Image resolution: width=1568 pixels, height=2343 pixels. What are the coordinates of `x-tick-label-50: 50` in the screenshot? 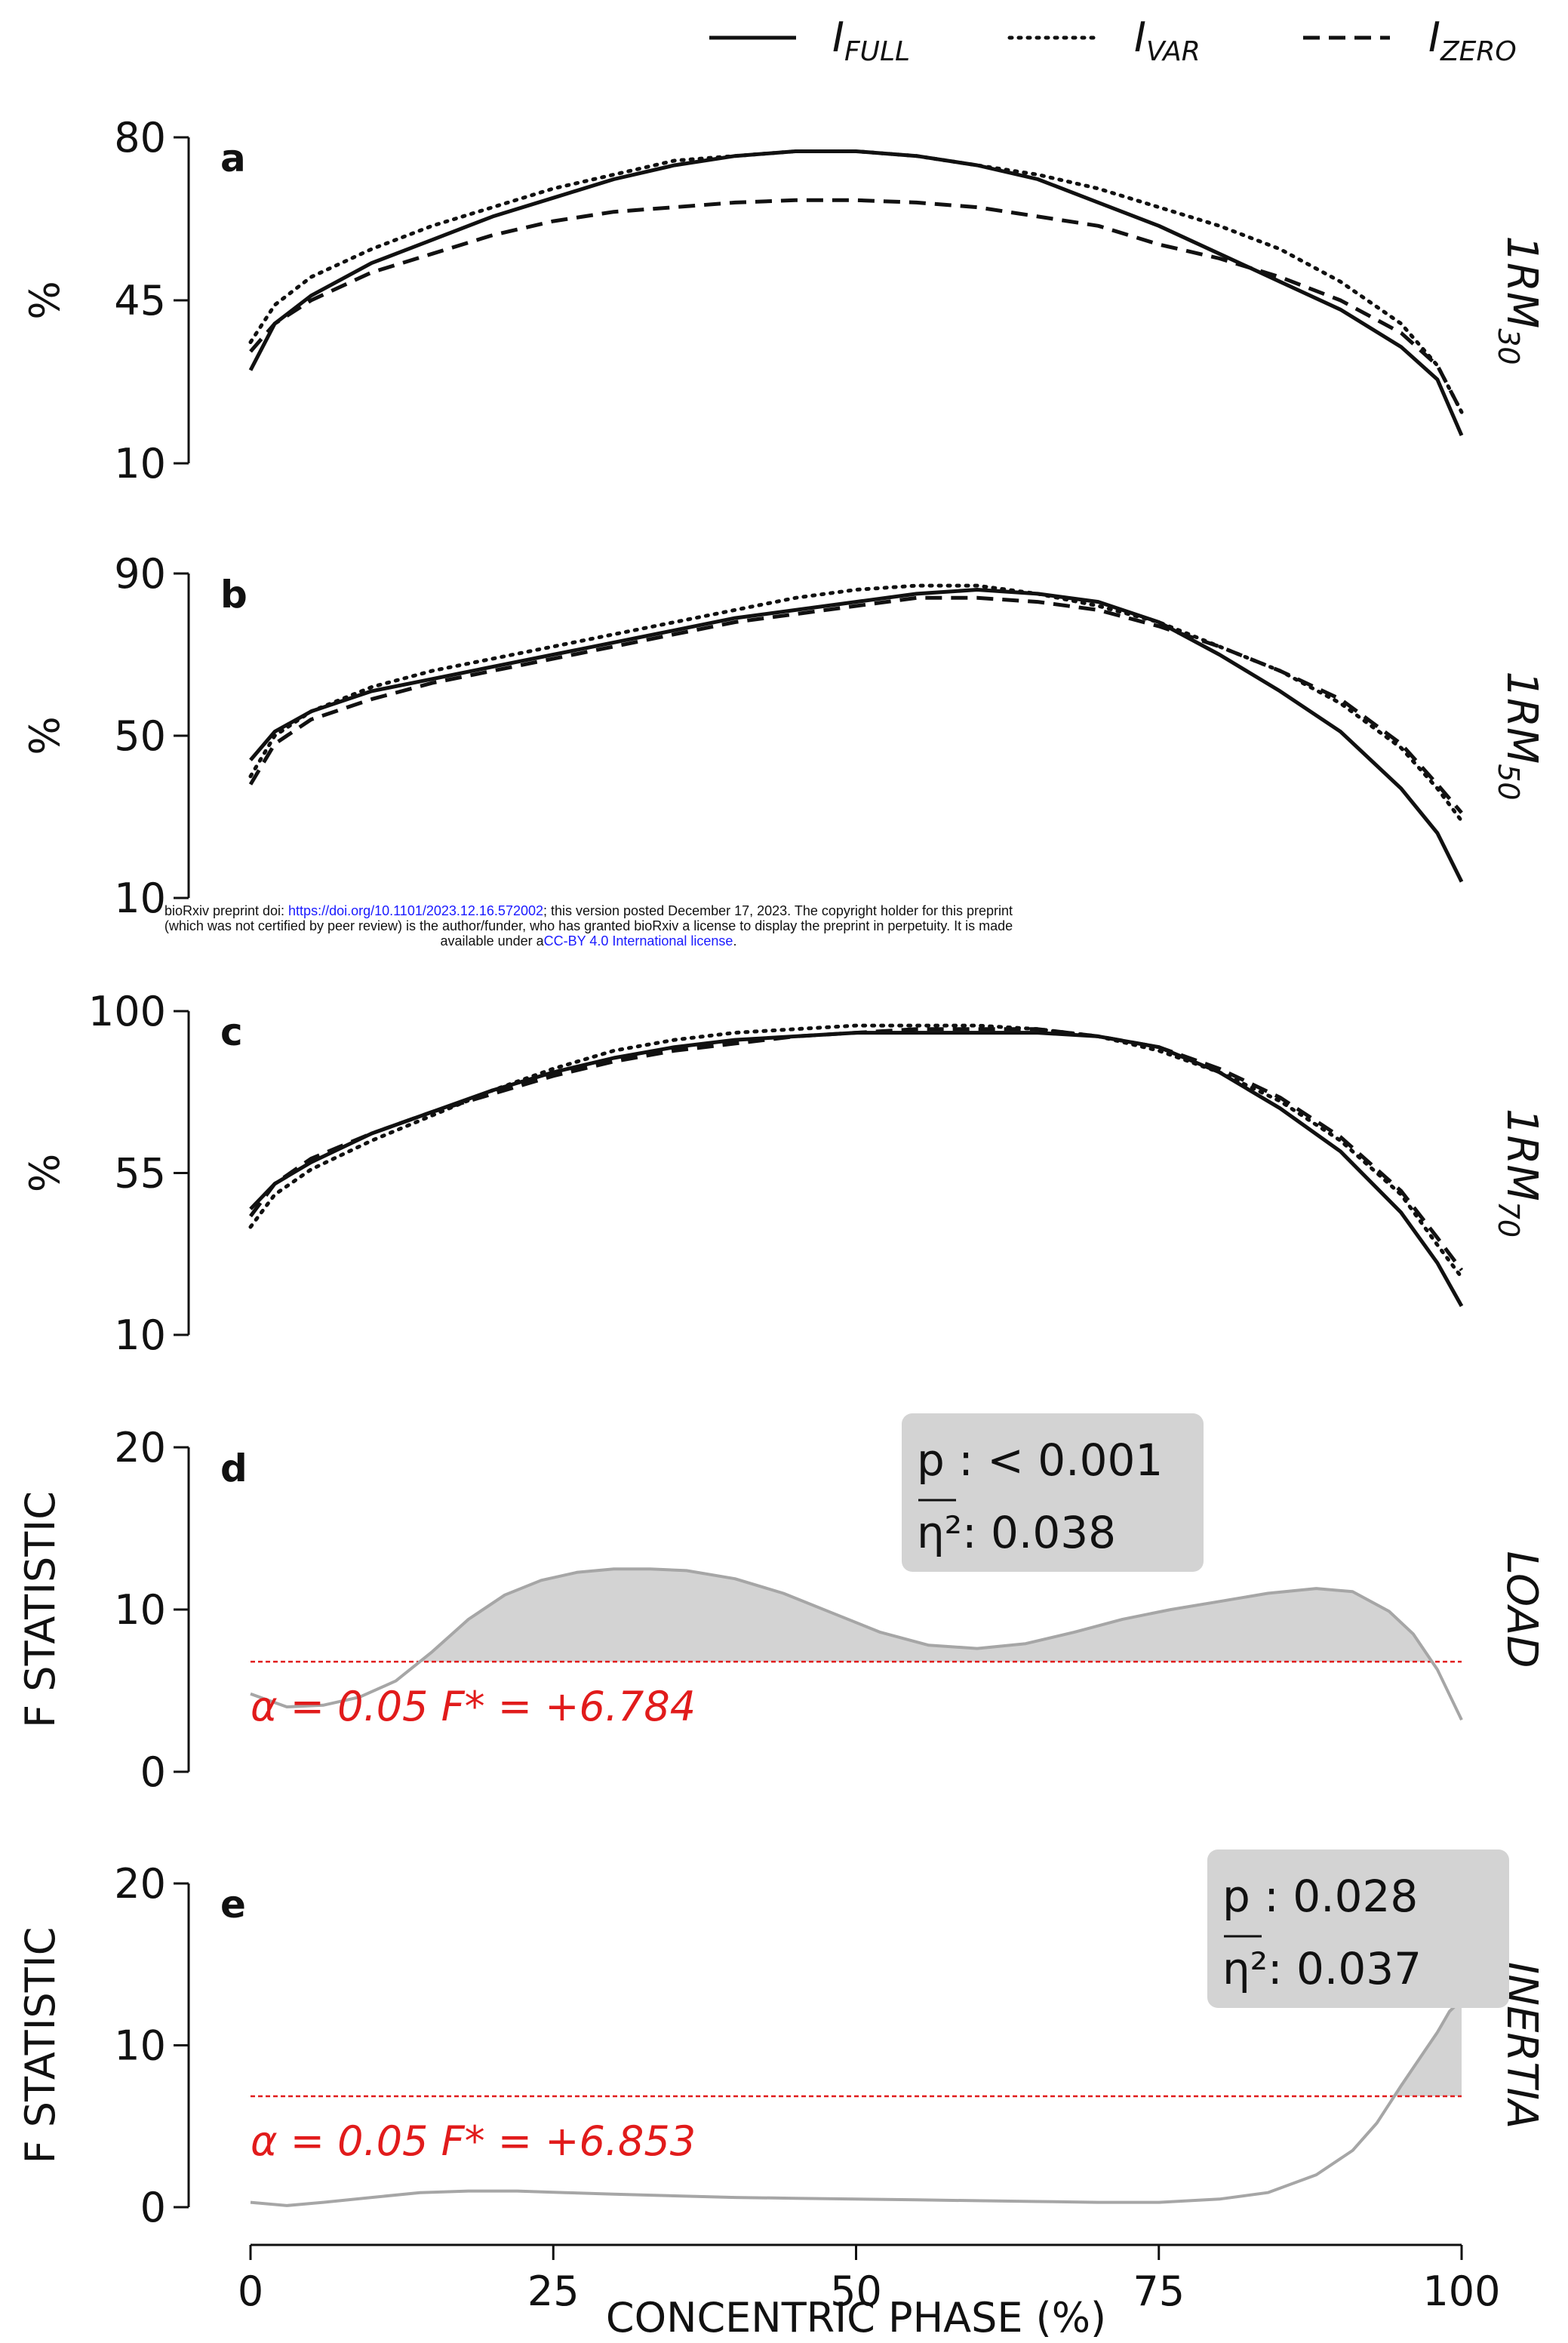 It's located at (856, 2291).